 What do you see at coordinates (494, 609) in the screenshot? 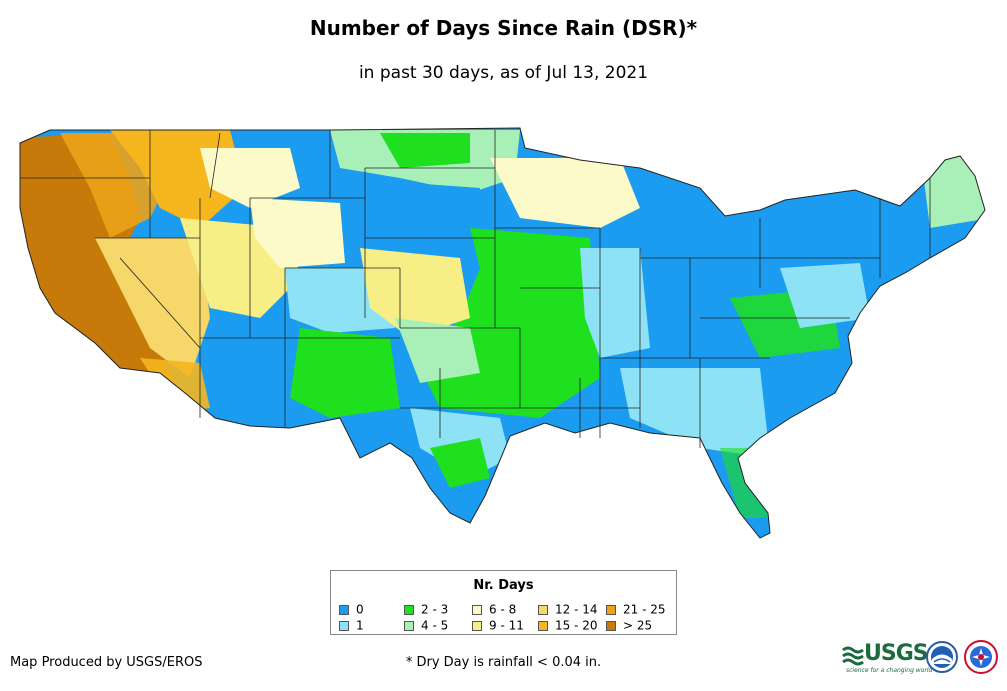
I see `legend-item: 6 - 8` at bounding box center [494, 609].